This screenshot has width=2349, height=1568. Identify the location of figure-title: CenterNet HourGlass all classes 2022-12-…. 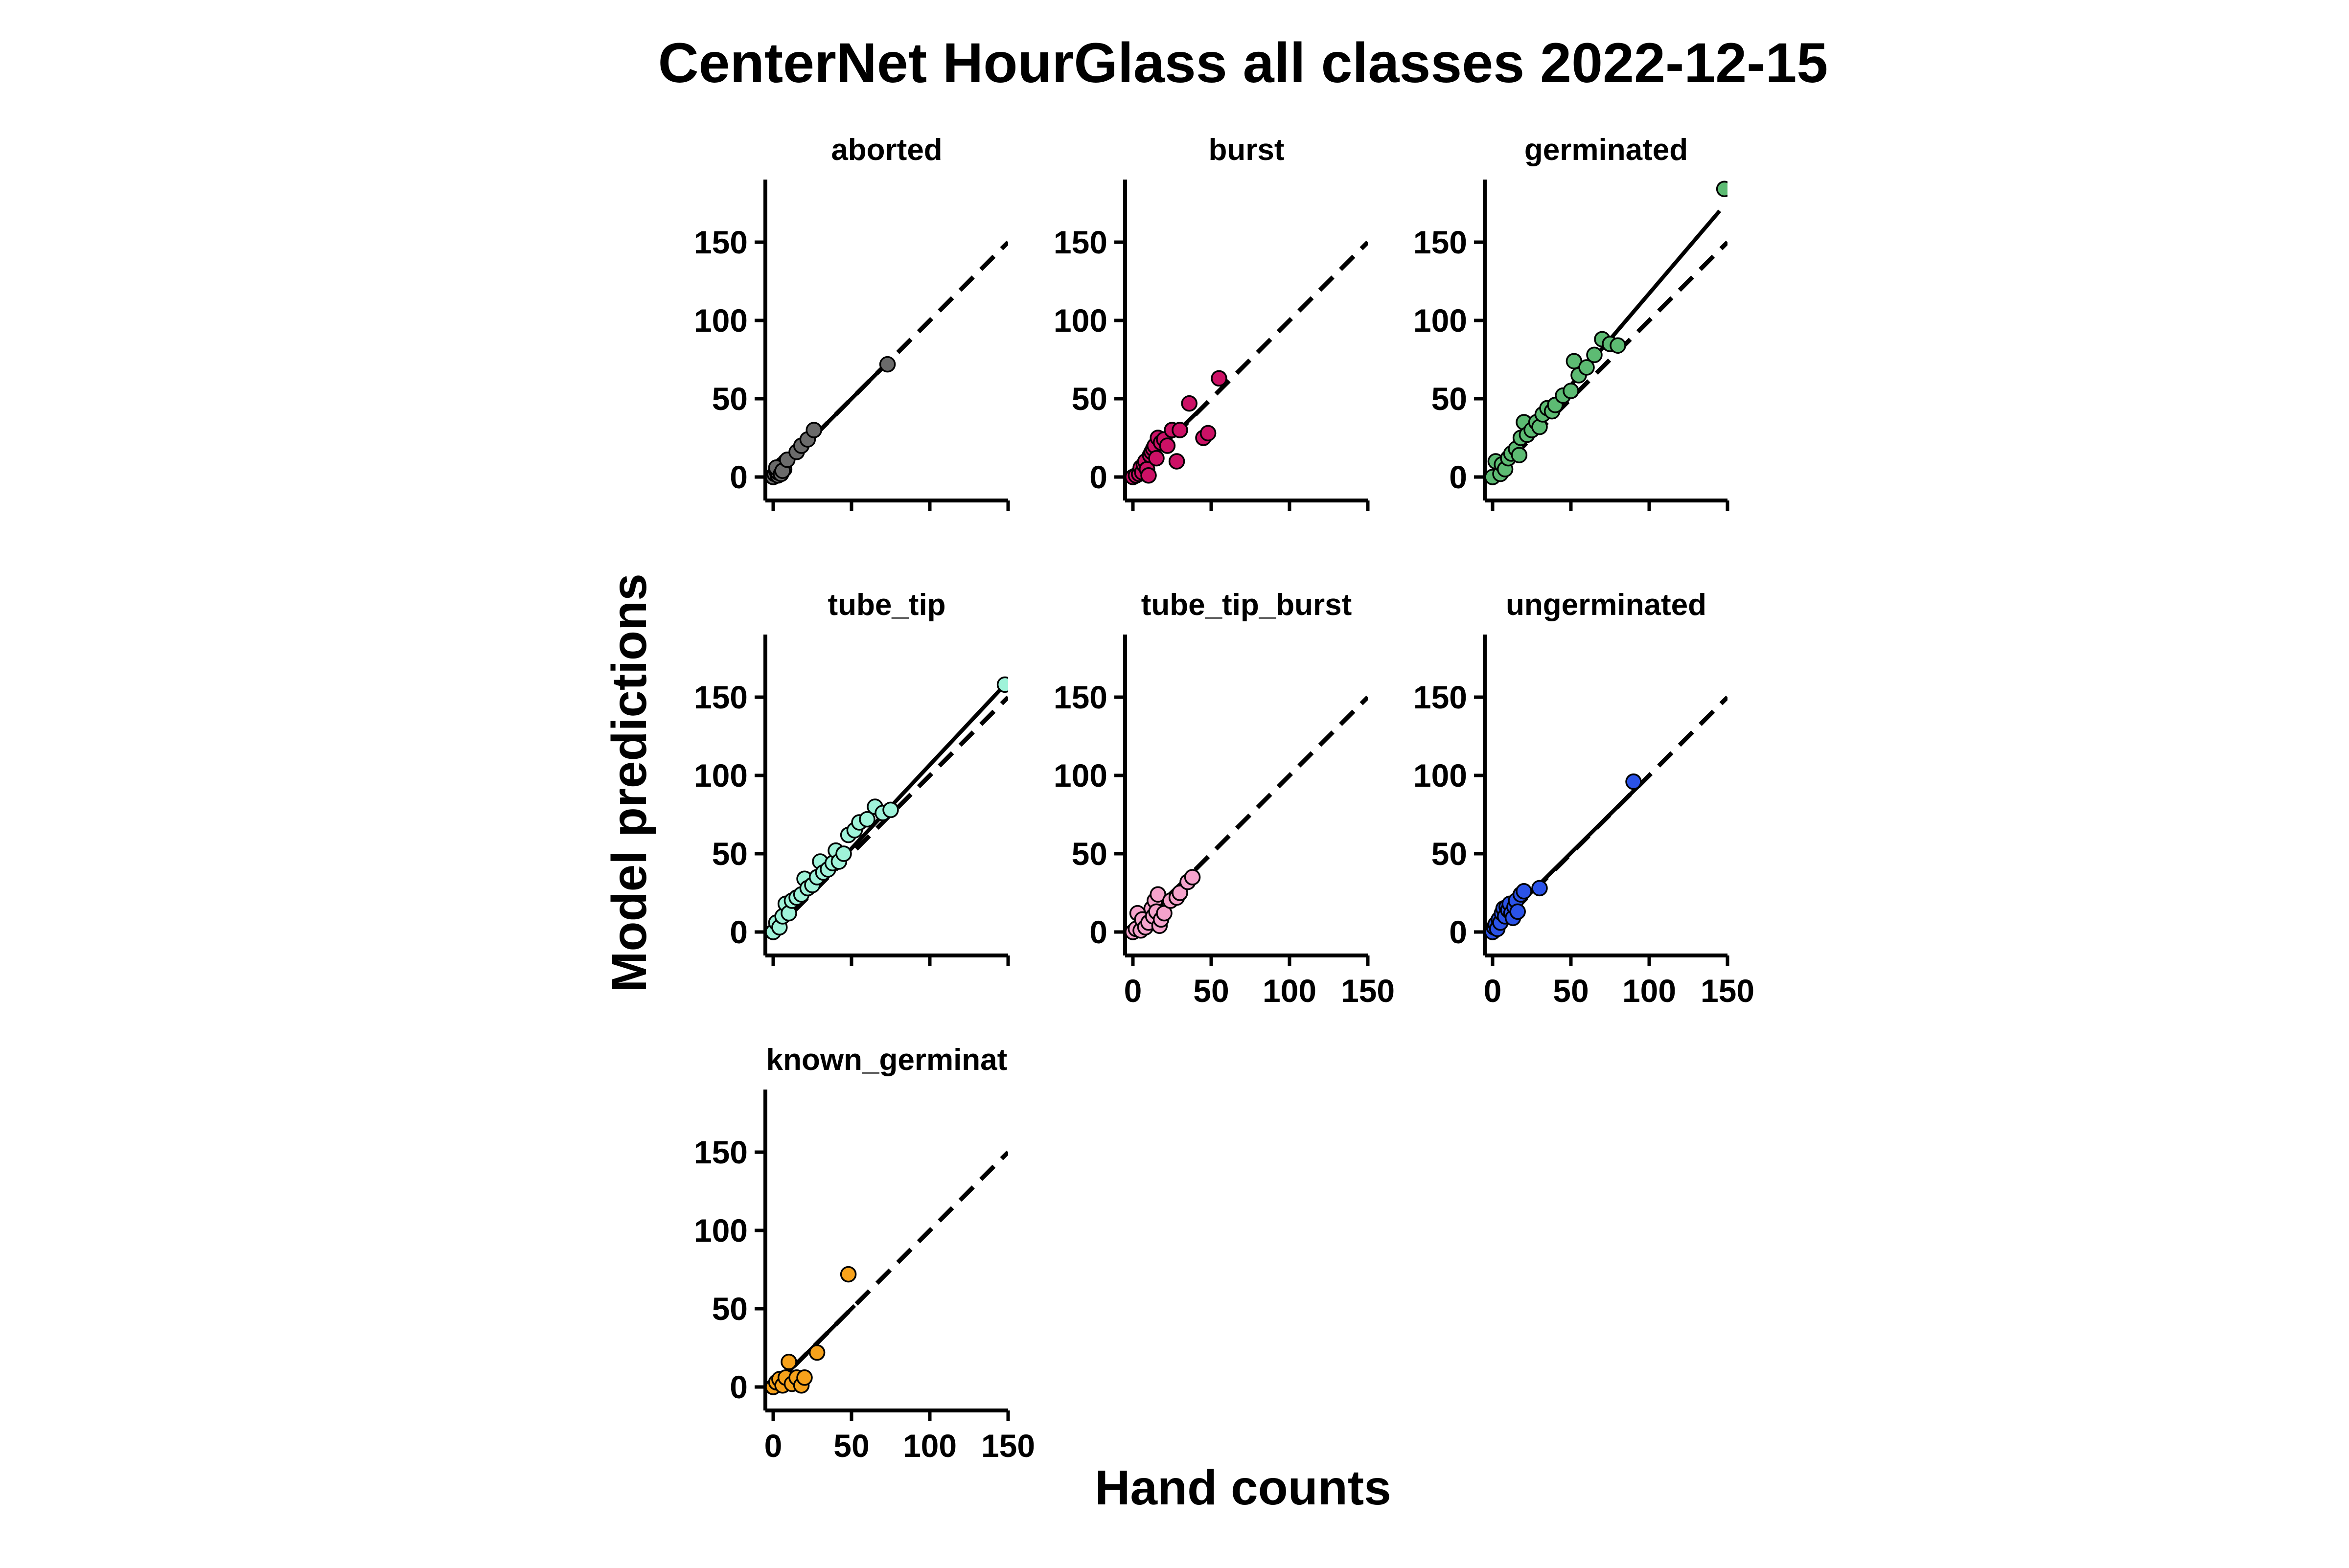
(1243, 63).